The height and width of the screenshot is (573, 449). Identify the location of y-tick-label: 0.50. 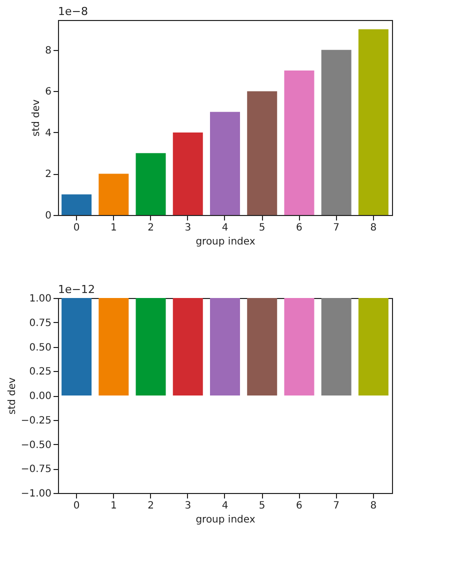
(40, 348).